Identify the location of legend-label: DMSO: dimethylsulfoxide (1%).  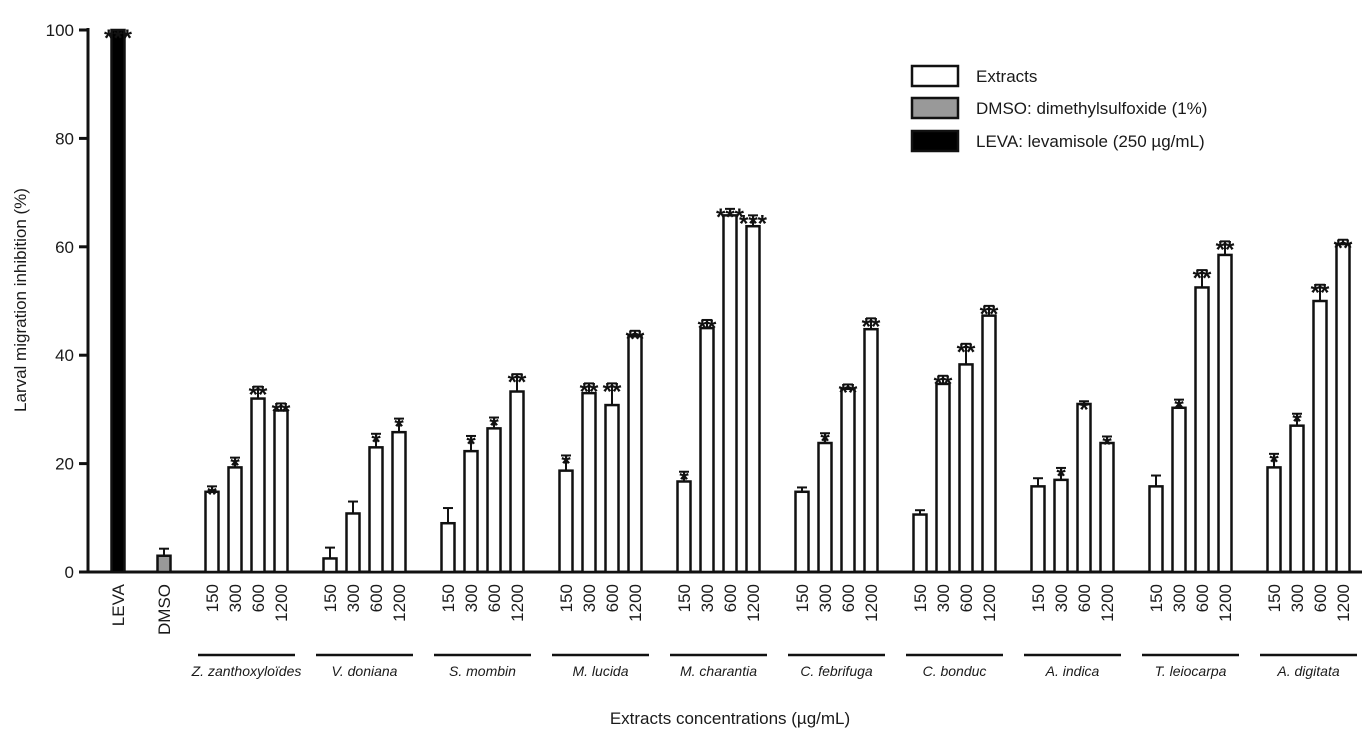
(1091, 108).